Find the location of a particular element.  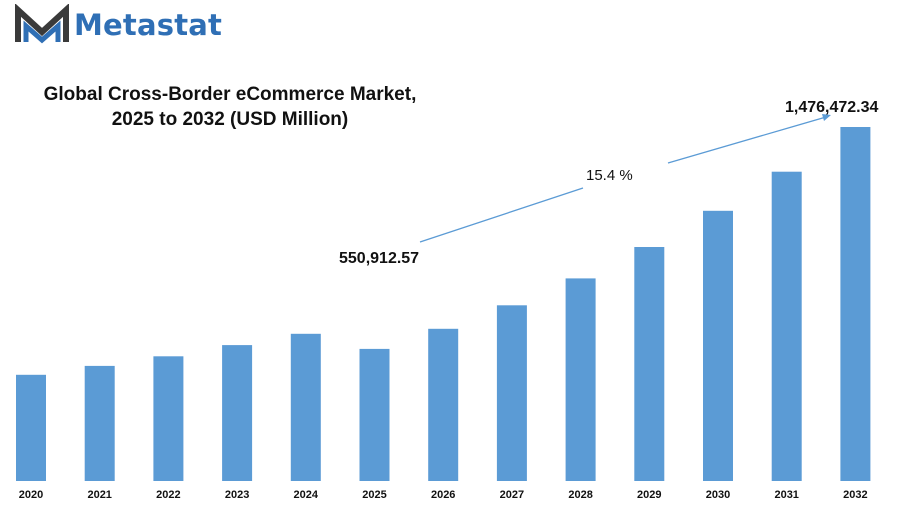

x-tick-2030: 2030 is located at coordinates (718, 495).